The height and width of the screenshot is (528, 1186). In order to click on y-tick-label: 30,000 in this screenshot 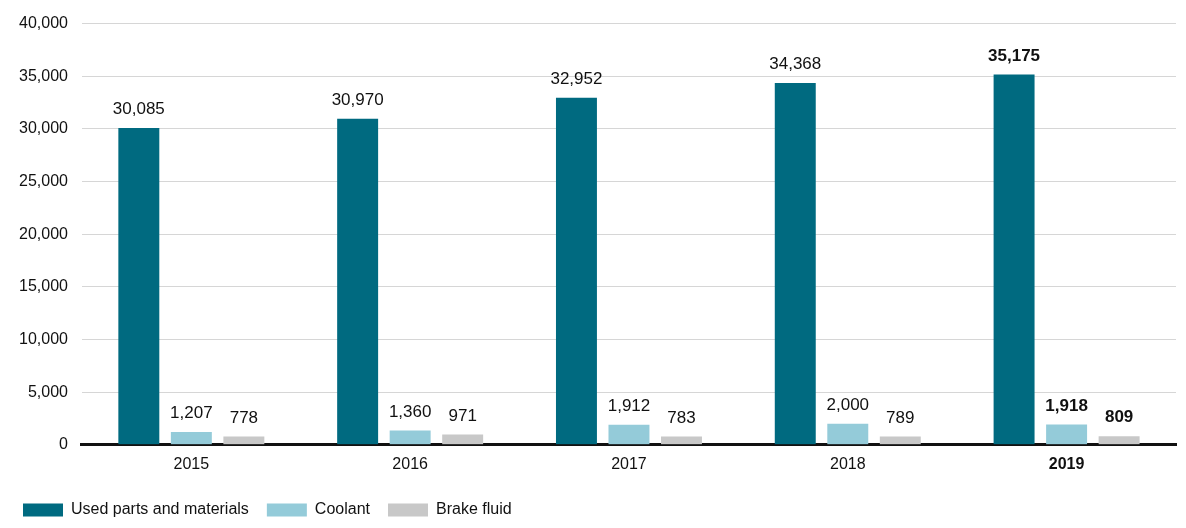, I will do `click(44, 128)`.